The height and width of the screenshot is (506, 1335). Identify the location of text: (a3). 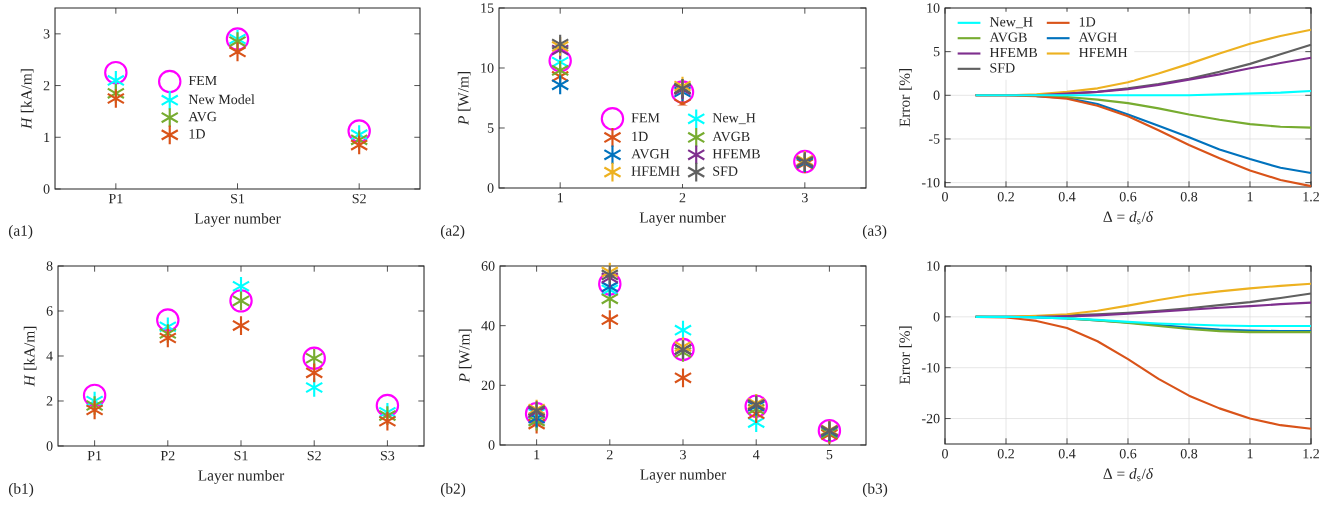
(874, 232).